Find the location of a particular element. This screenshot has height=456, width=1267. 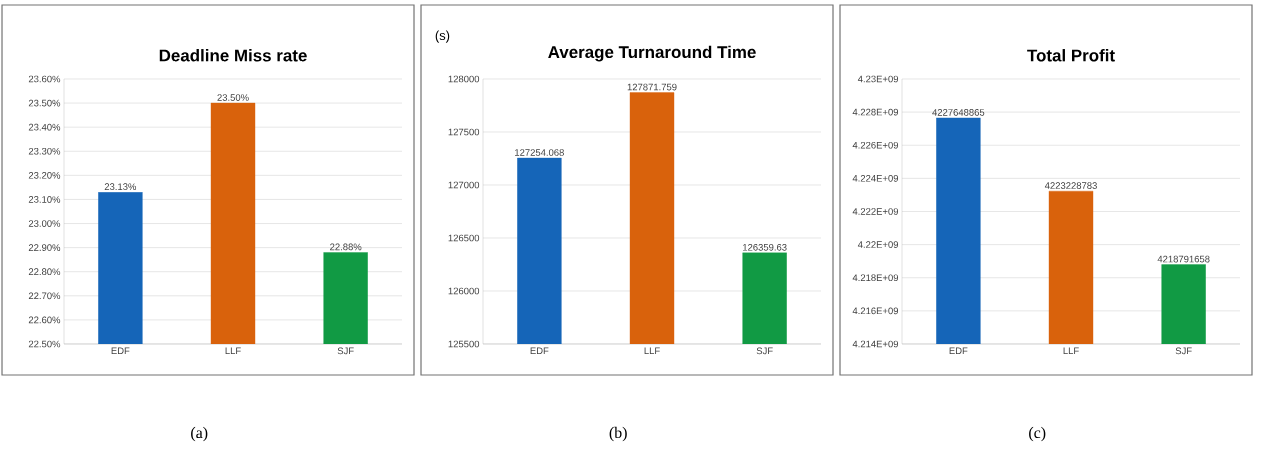

data-label: 23.13% is located at coordinates (120, 187).